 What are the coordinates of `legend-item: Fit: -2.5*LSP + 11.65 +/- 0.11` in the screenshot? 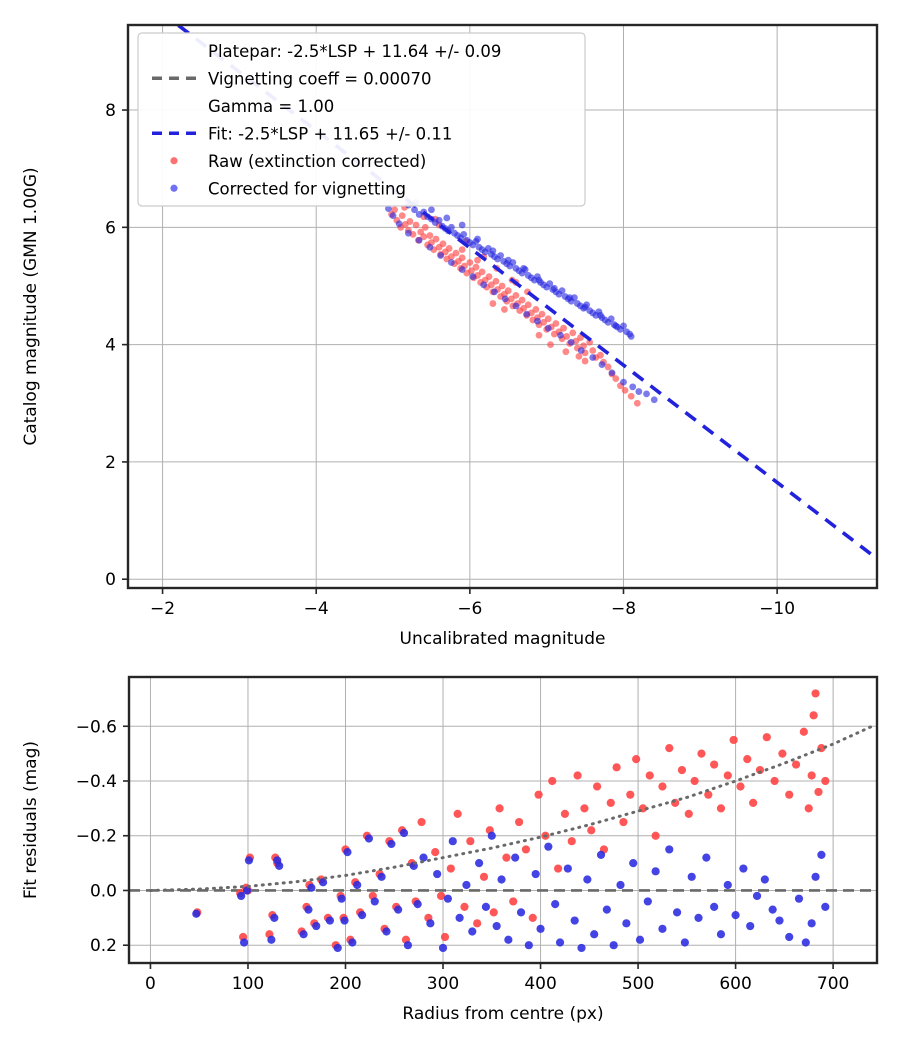 It's located at (302, 133).